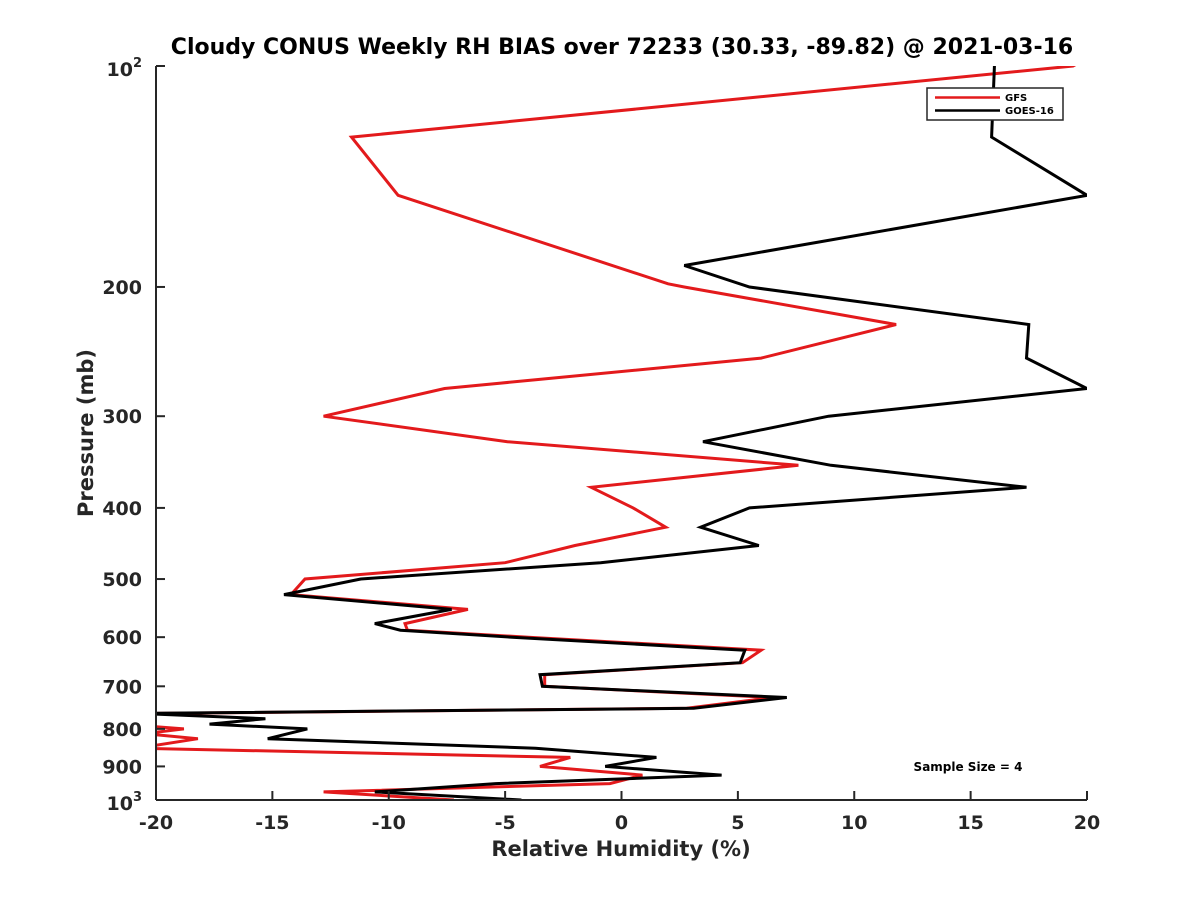 Image resolution: width=1200 pixels, height=900 pixels. I want to click on x-axis-title: Relative Humidity (%), so click(620, 849).